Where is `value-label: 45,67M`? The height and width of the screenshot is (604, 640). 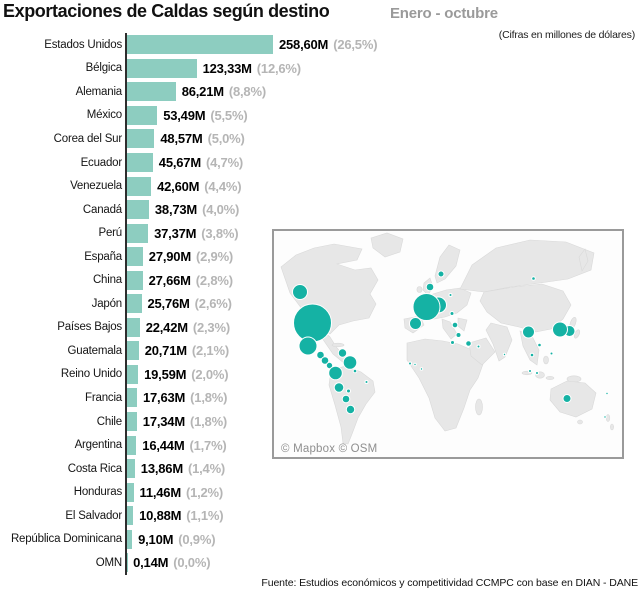
value-label: 45,67M is located at coordinates (179, 162).